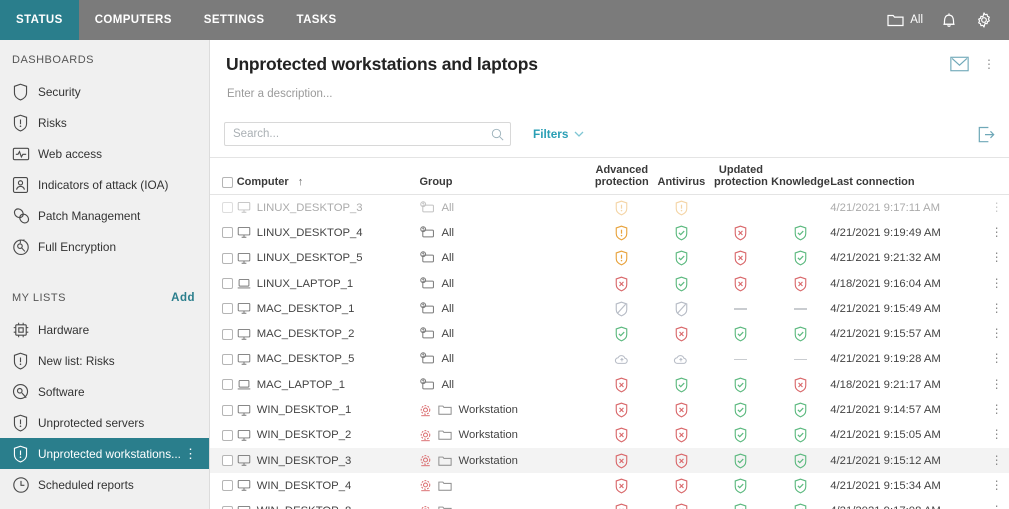 The width and height of the screenshot is (1009, 509). I want to click on sidebar-item-hardware: Hardware ⋮, so click(104, 329).